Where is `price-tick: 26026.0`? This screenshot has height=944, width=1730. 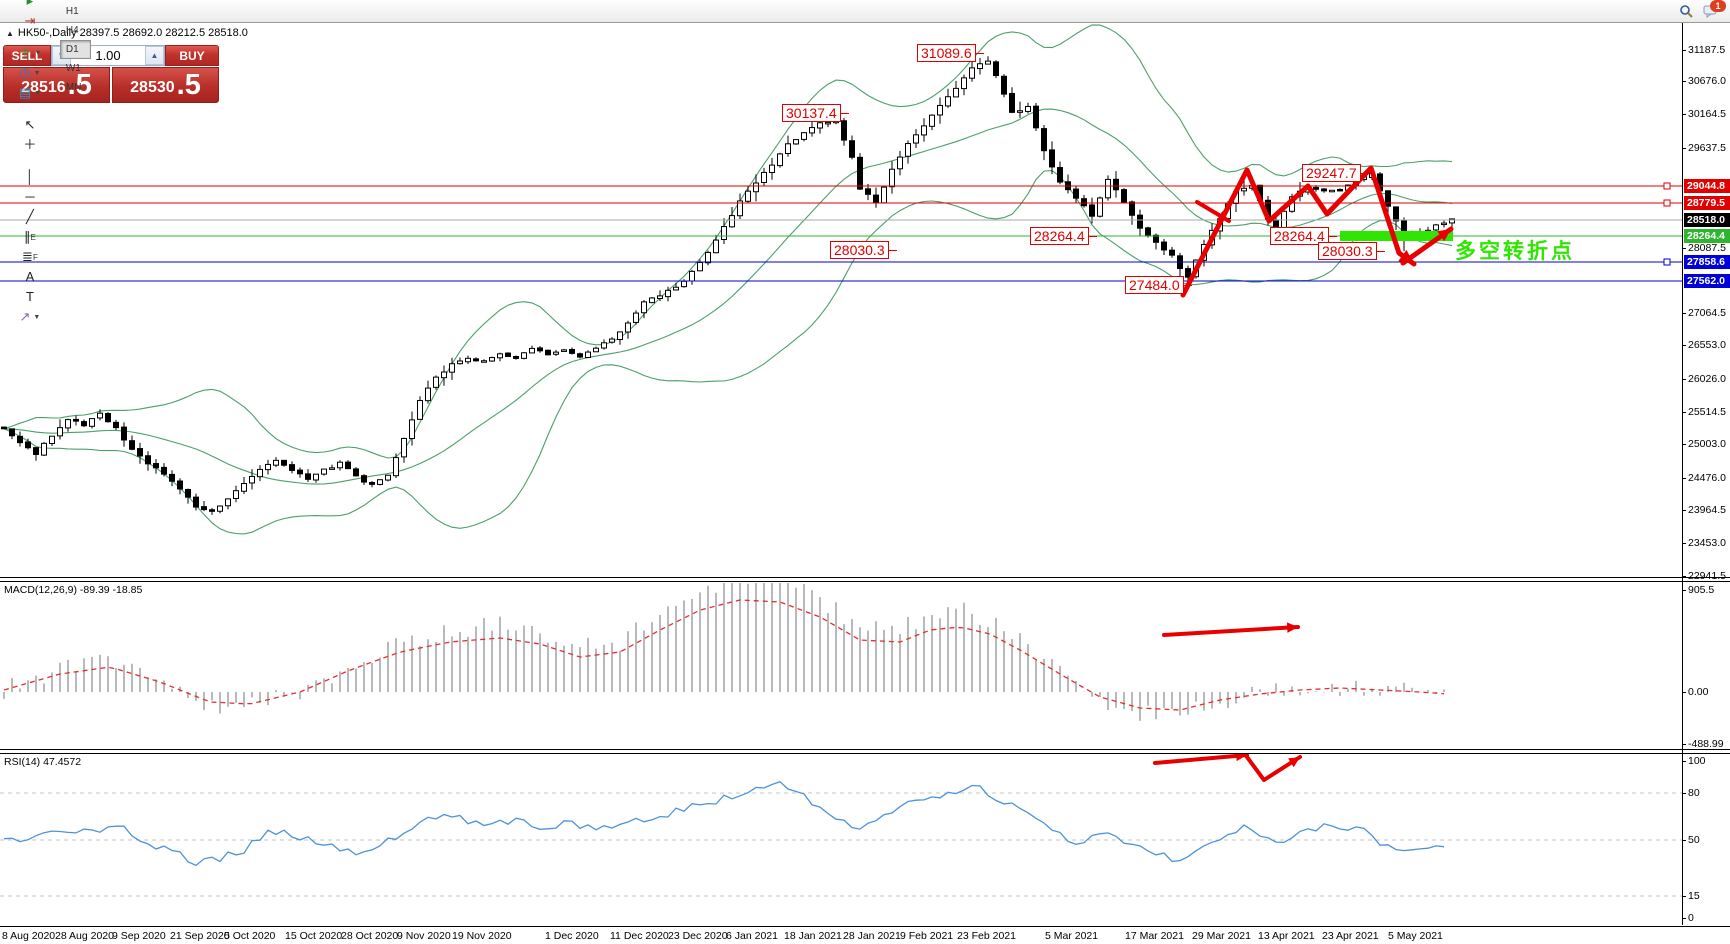
price-tick: 26026.0 is located at coordinates (1707, 379).